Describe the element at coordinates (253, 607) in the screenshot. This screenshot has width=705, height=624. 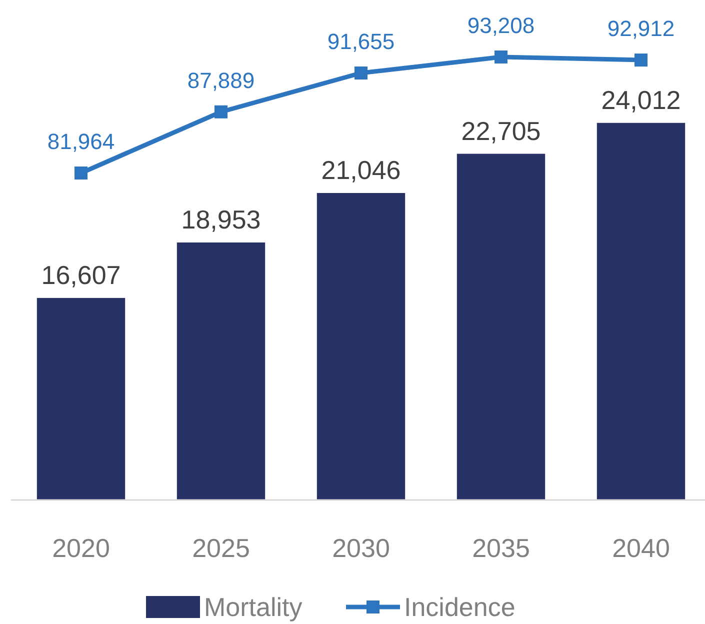
I see `legend-label: Mortality` at that location.